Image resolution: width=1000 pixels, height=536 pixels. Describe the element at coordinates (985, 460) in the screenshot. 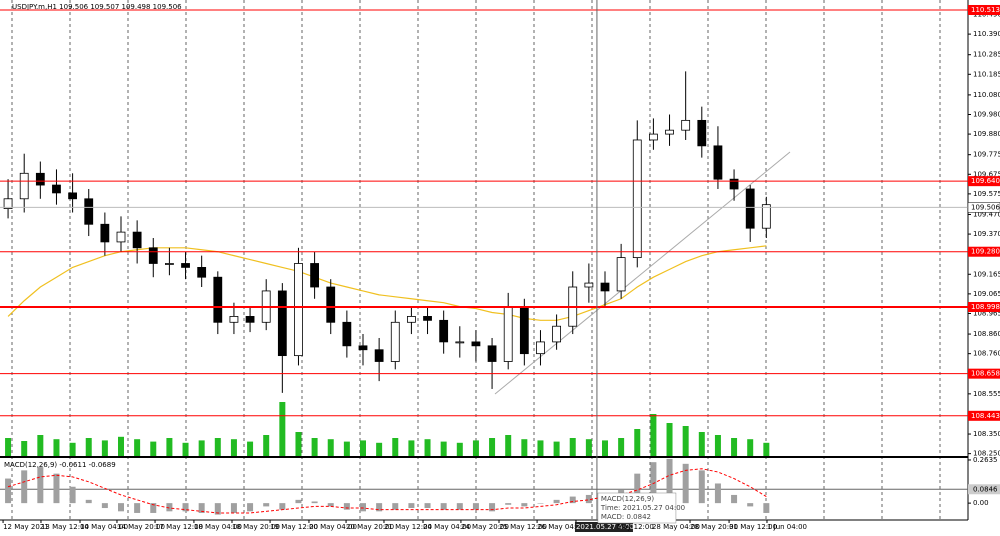

I see `macd-tick-label: 0.2635` at that location.